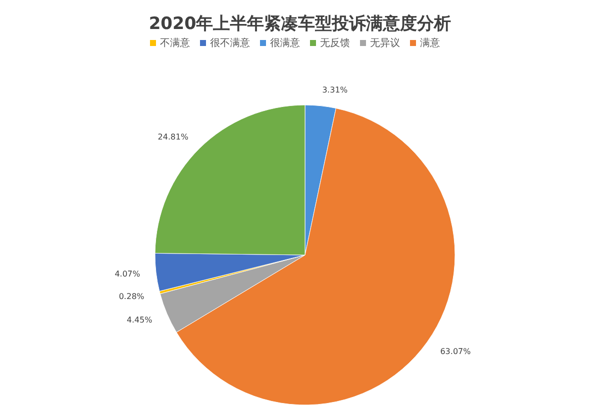 The width and height of the screenshot is (600, 413). Describe the element at coordinates (300, 24) in the screenshot. I see `chart-title: 2020年上半年紧凑车型投诉满意度分析` at that location.